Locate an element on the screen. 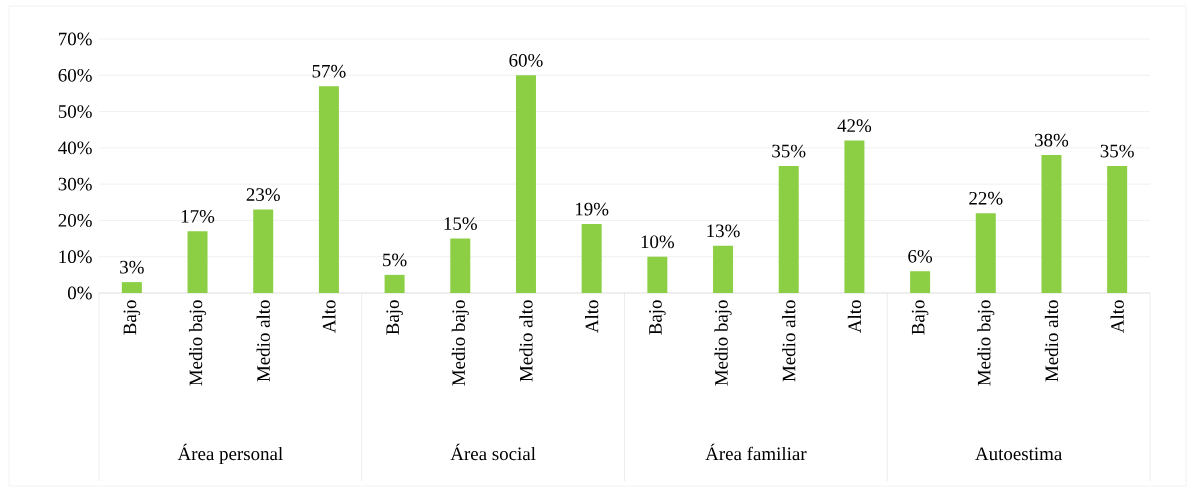  y-tick-label: 0% is located at coordinates (79, 293).